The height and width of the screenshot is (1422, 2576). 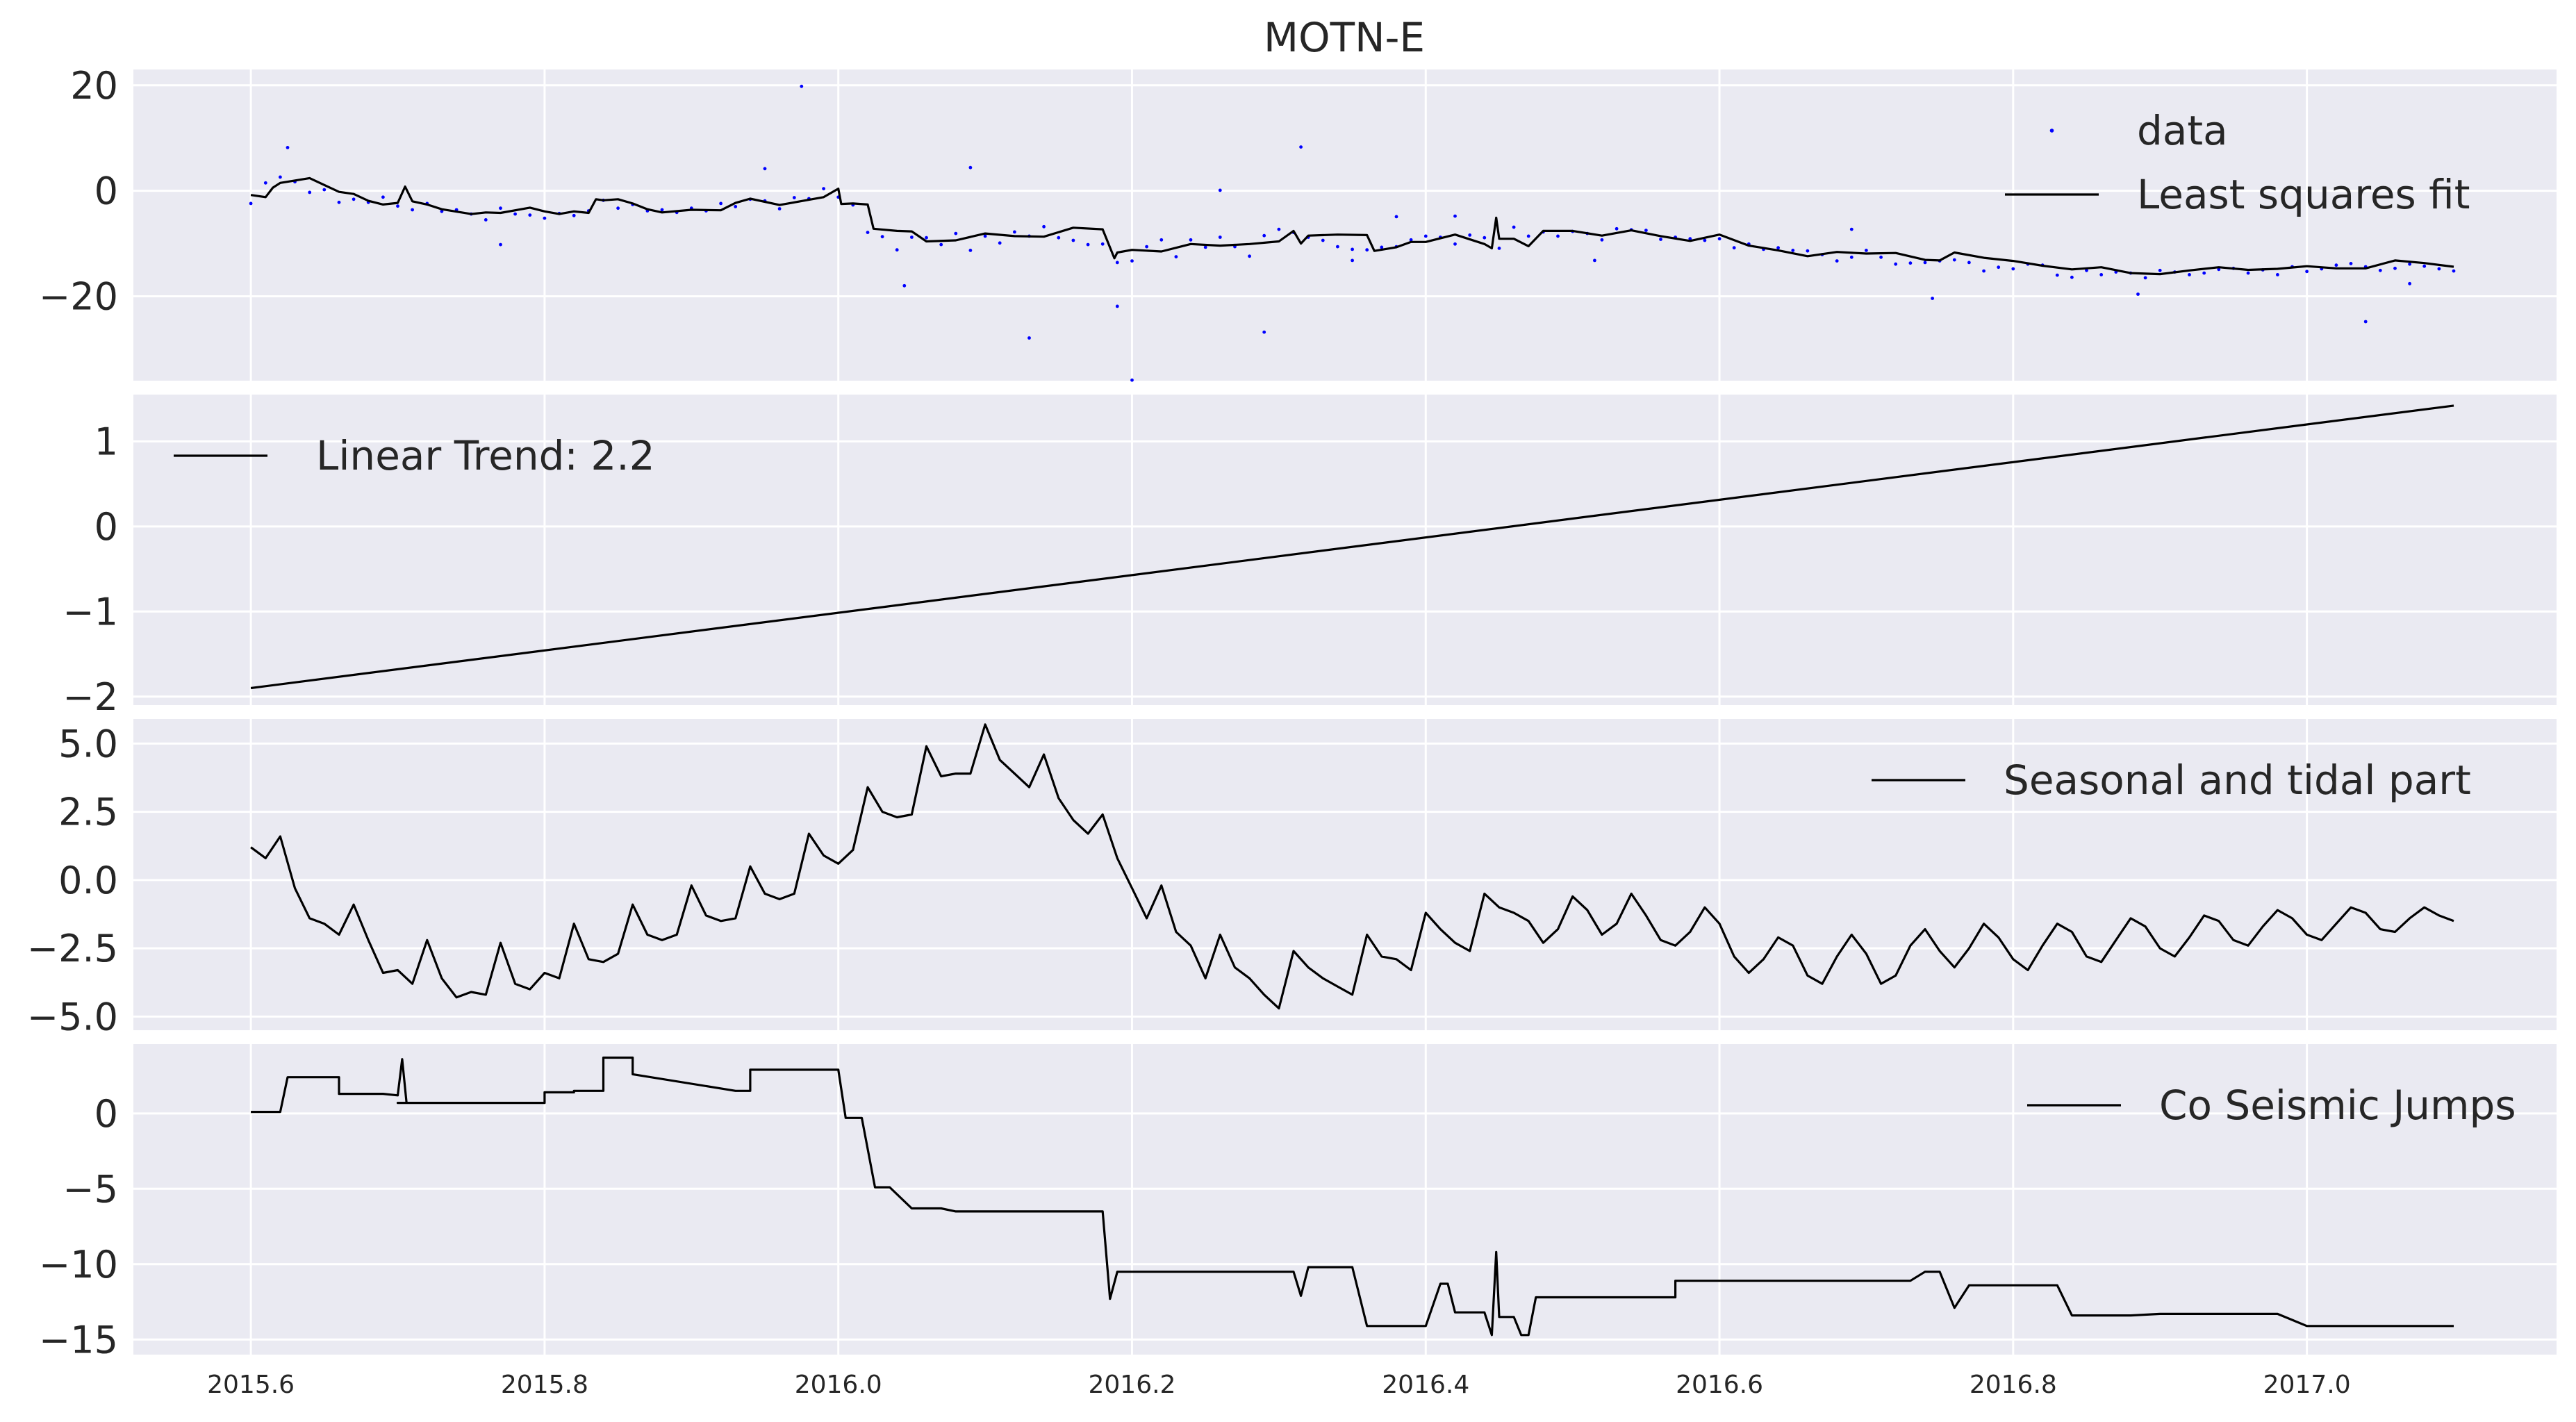 What do you see at coordinates (79, 297) in the screenshot?
I see `y-tick-label: −20` at bounding box center [79, 297].